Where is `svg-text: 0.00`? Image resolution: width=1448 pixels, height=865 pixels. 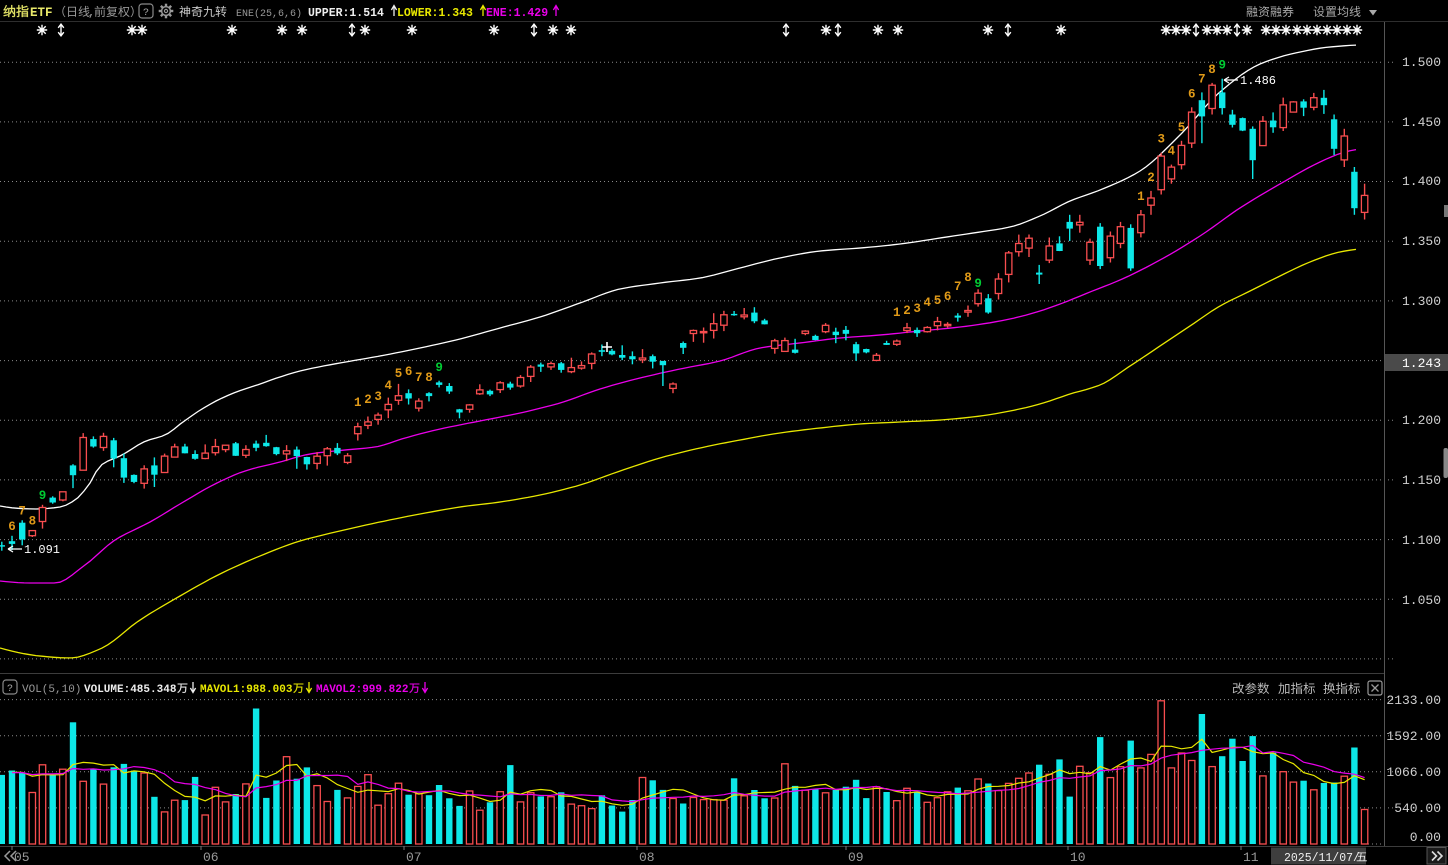
svg-text: 0.00 is located at coordinates (1425, 837).